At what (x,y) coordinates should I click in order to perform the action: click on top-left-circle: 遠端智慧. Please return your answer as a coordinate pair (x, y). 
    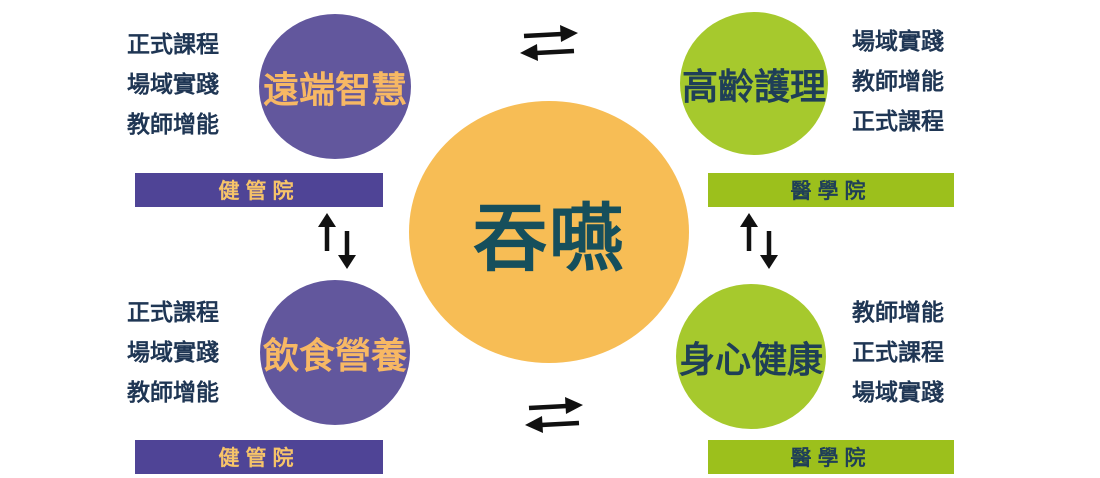
    Looking at the image, I should click on (335, 86).